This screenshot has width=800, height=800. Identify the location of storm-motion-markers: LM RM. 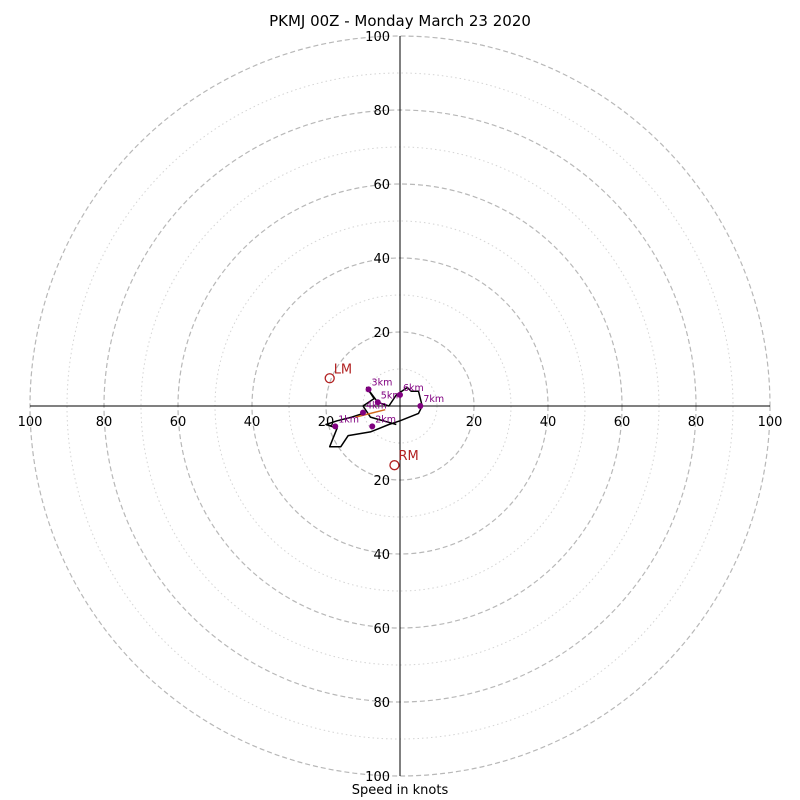
(371, 416).